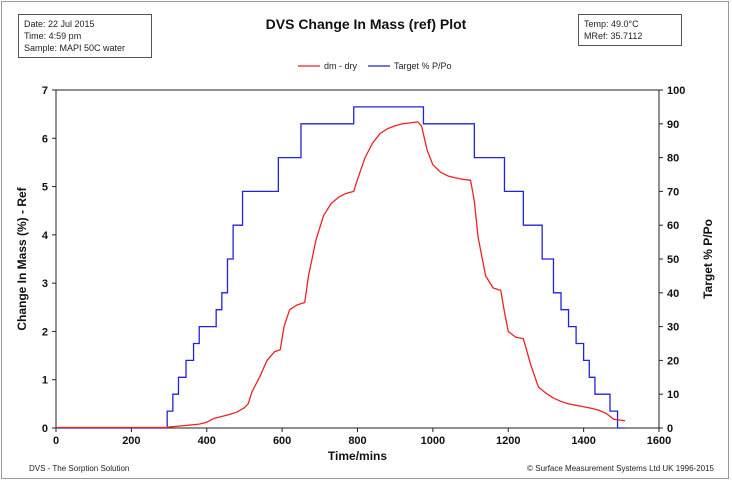  What do you see at coordinates (45, 91) in the screenshot?
I see `y-tick-label: 7` at bounding box center [45, 91].